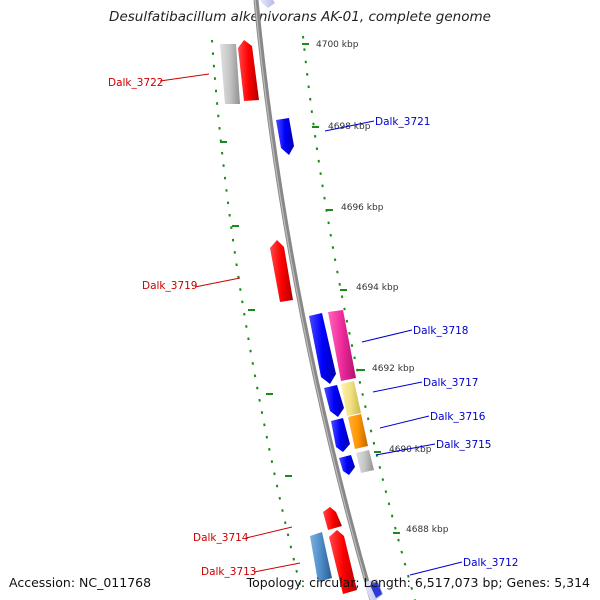  Describe the element at coordinates (358, 431) in the screenshot. I see `gene-arrow-dalk-3716-orange` at that location.